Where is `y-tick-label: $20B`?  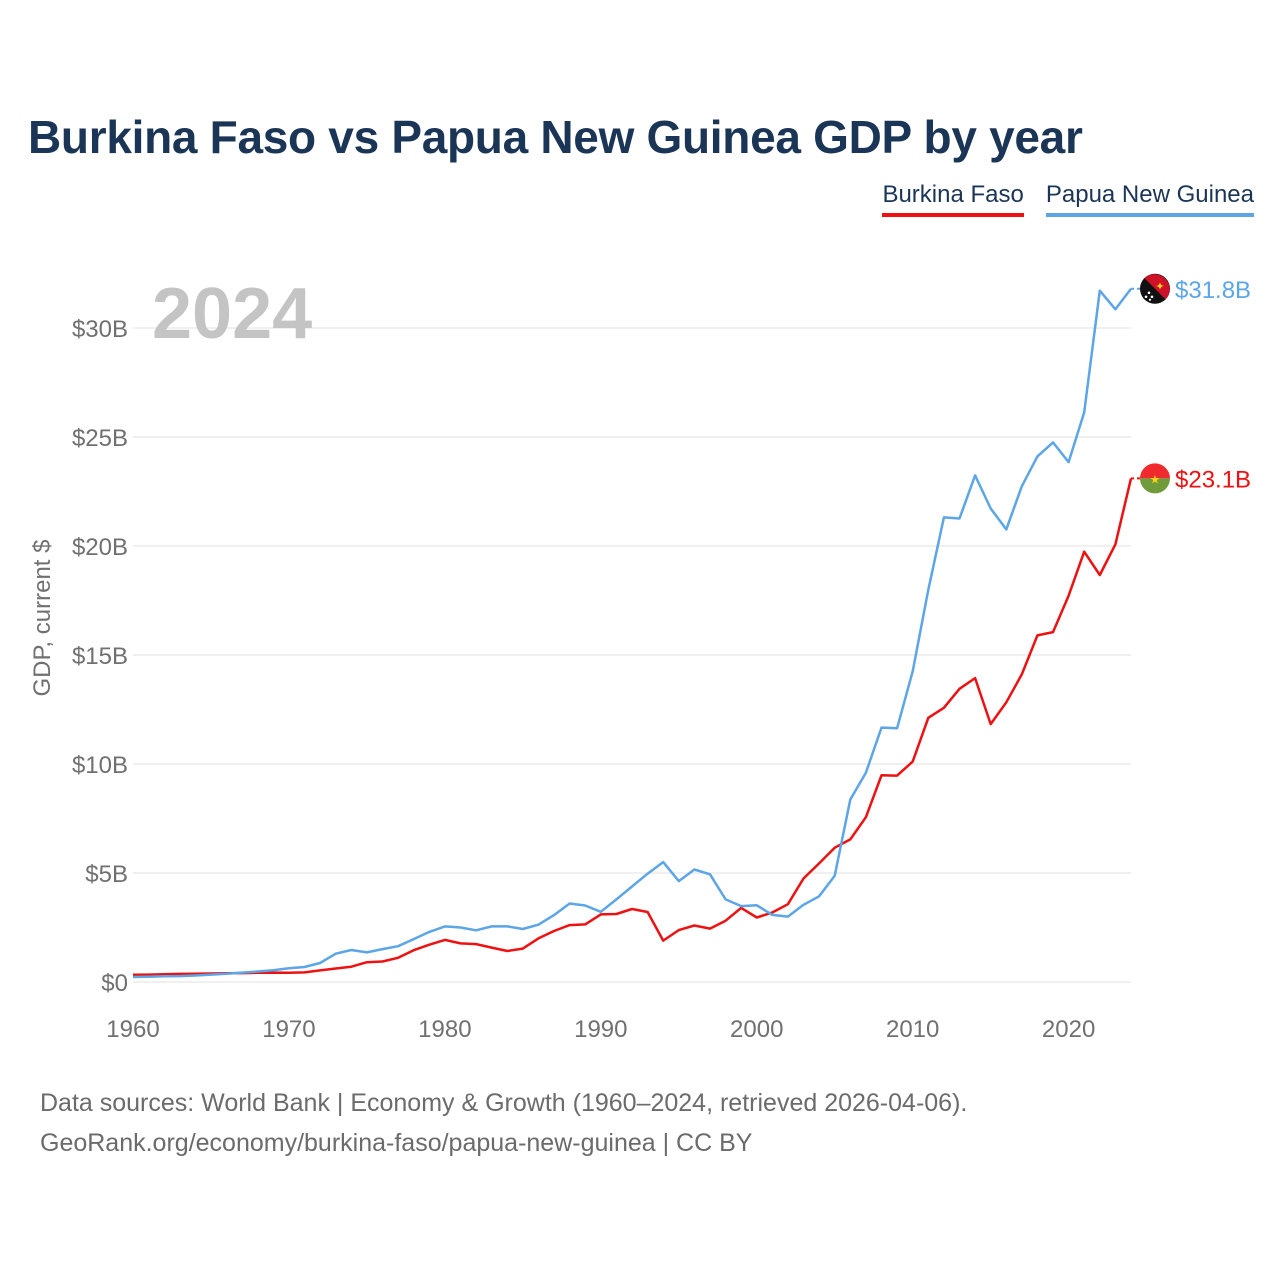
y-tick-label: $20B is located at coordinates (100, 547).